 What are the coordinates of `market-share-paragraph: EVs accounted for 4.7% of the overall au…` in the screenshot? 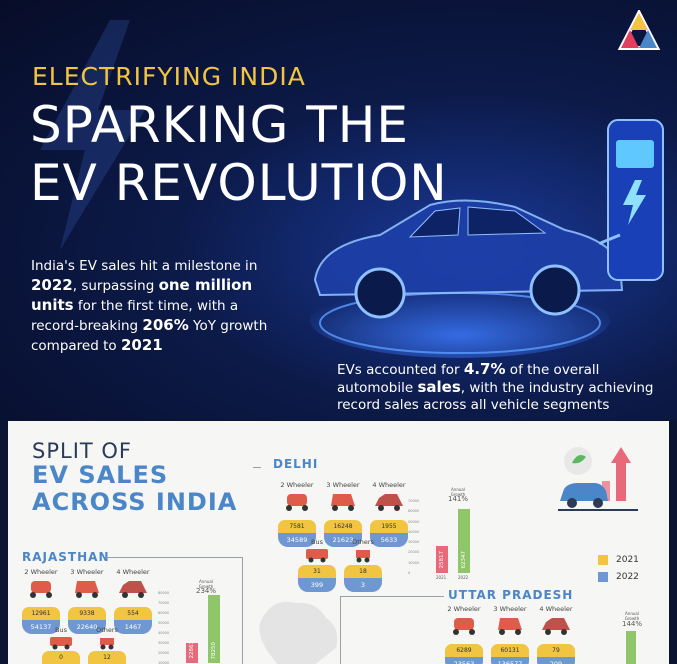 It's located at (497, 387).